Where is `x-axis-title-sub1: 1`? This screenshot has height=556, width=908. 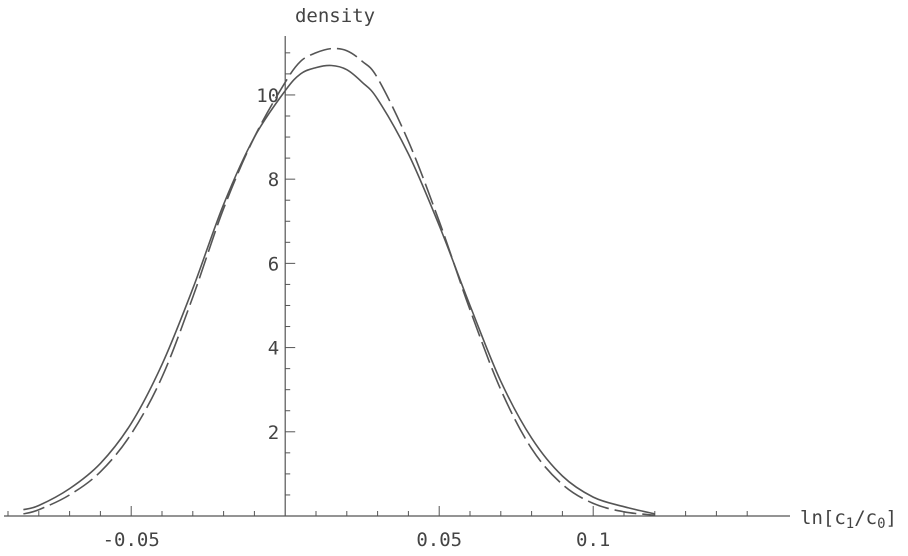 x-axis-title-sub1: 1 is located at coordinates (850, 524).